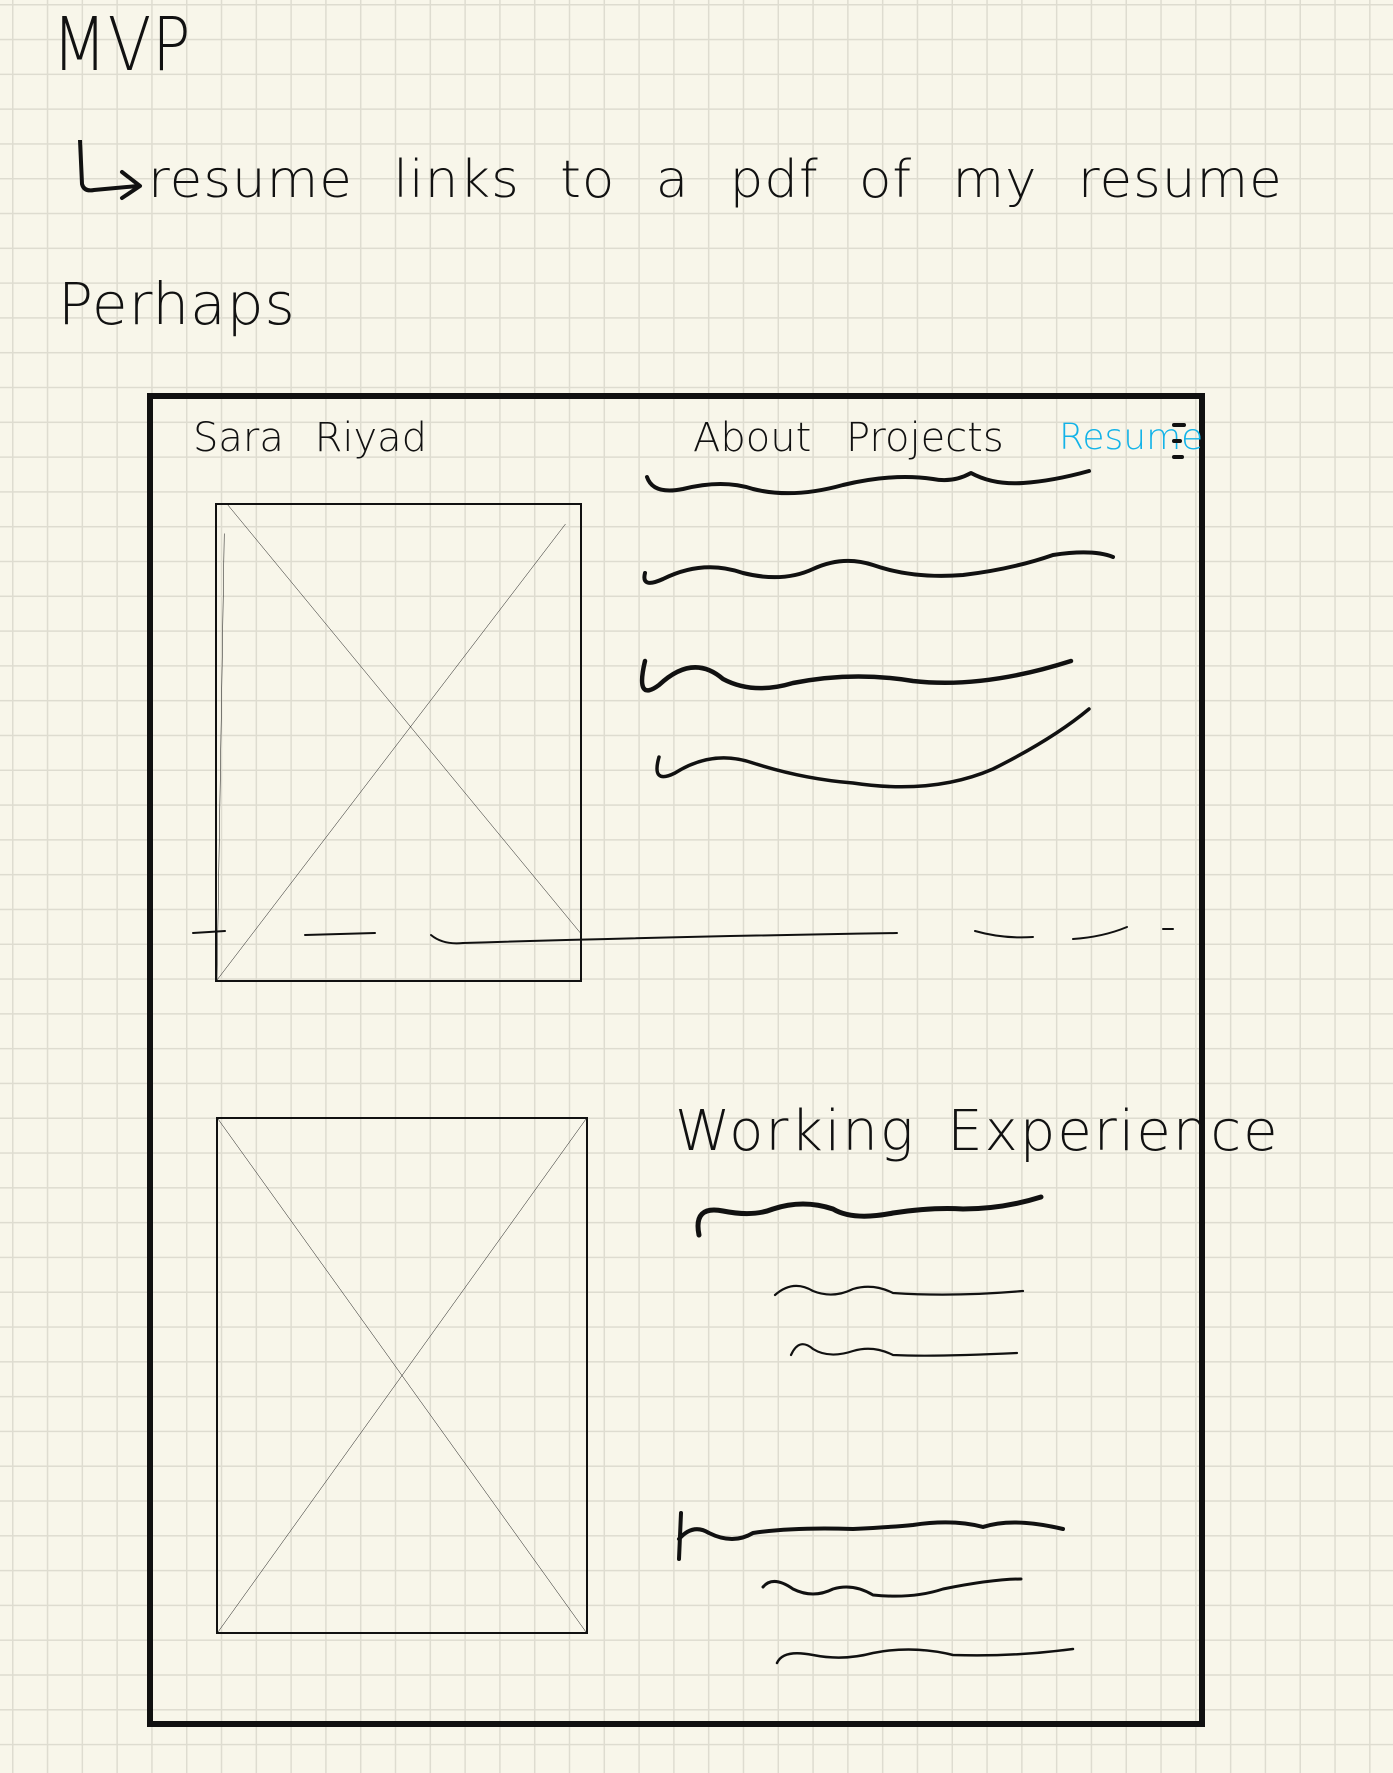  I want to click on site-brand: Sara Riyad, so click(310, 438).